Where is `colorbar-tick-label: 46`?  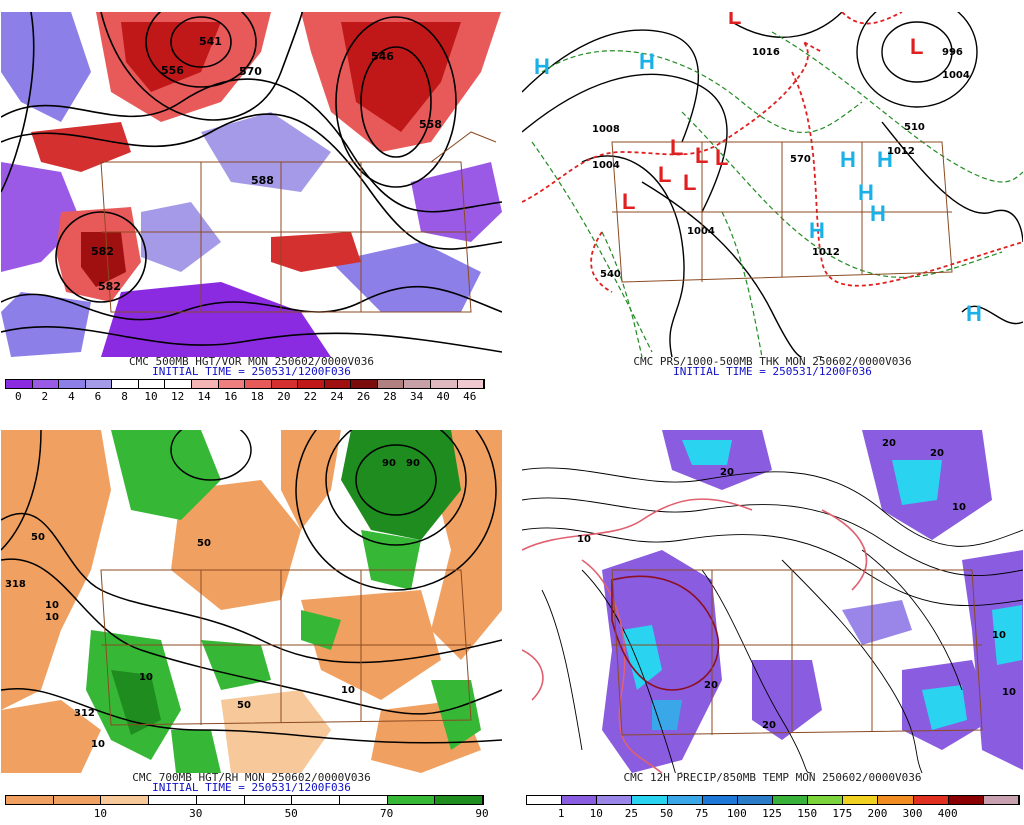
colorbar-tick-label: 46 is located at coordinates (470, 396).